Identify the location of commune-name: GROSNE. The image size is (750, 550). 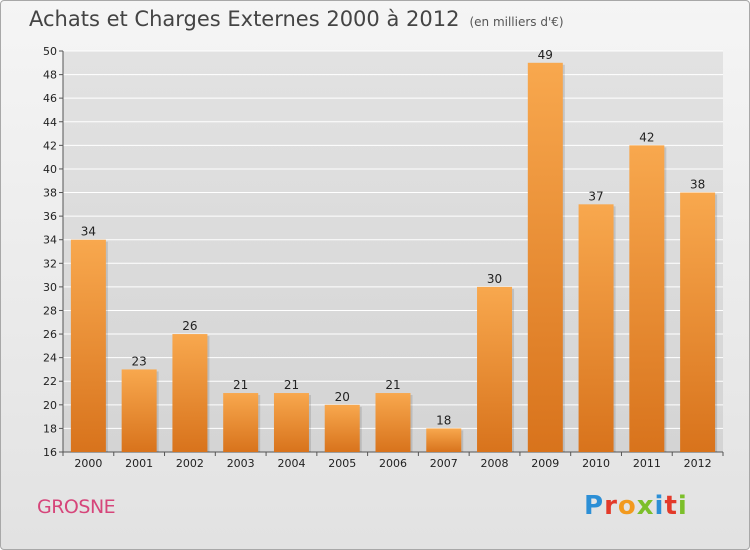
(76, 507).